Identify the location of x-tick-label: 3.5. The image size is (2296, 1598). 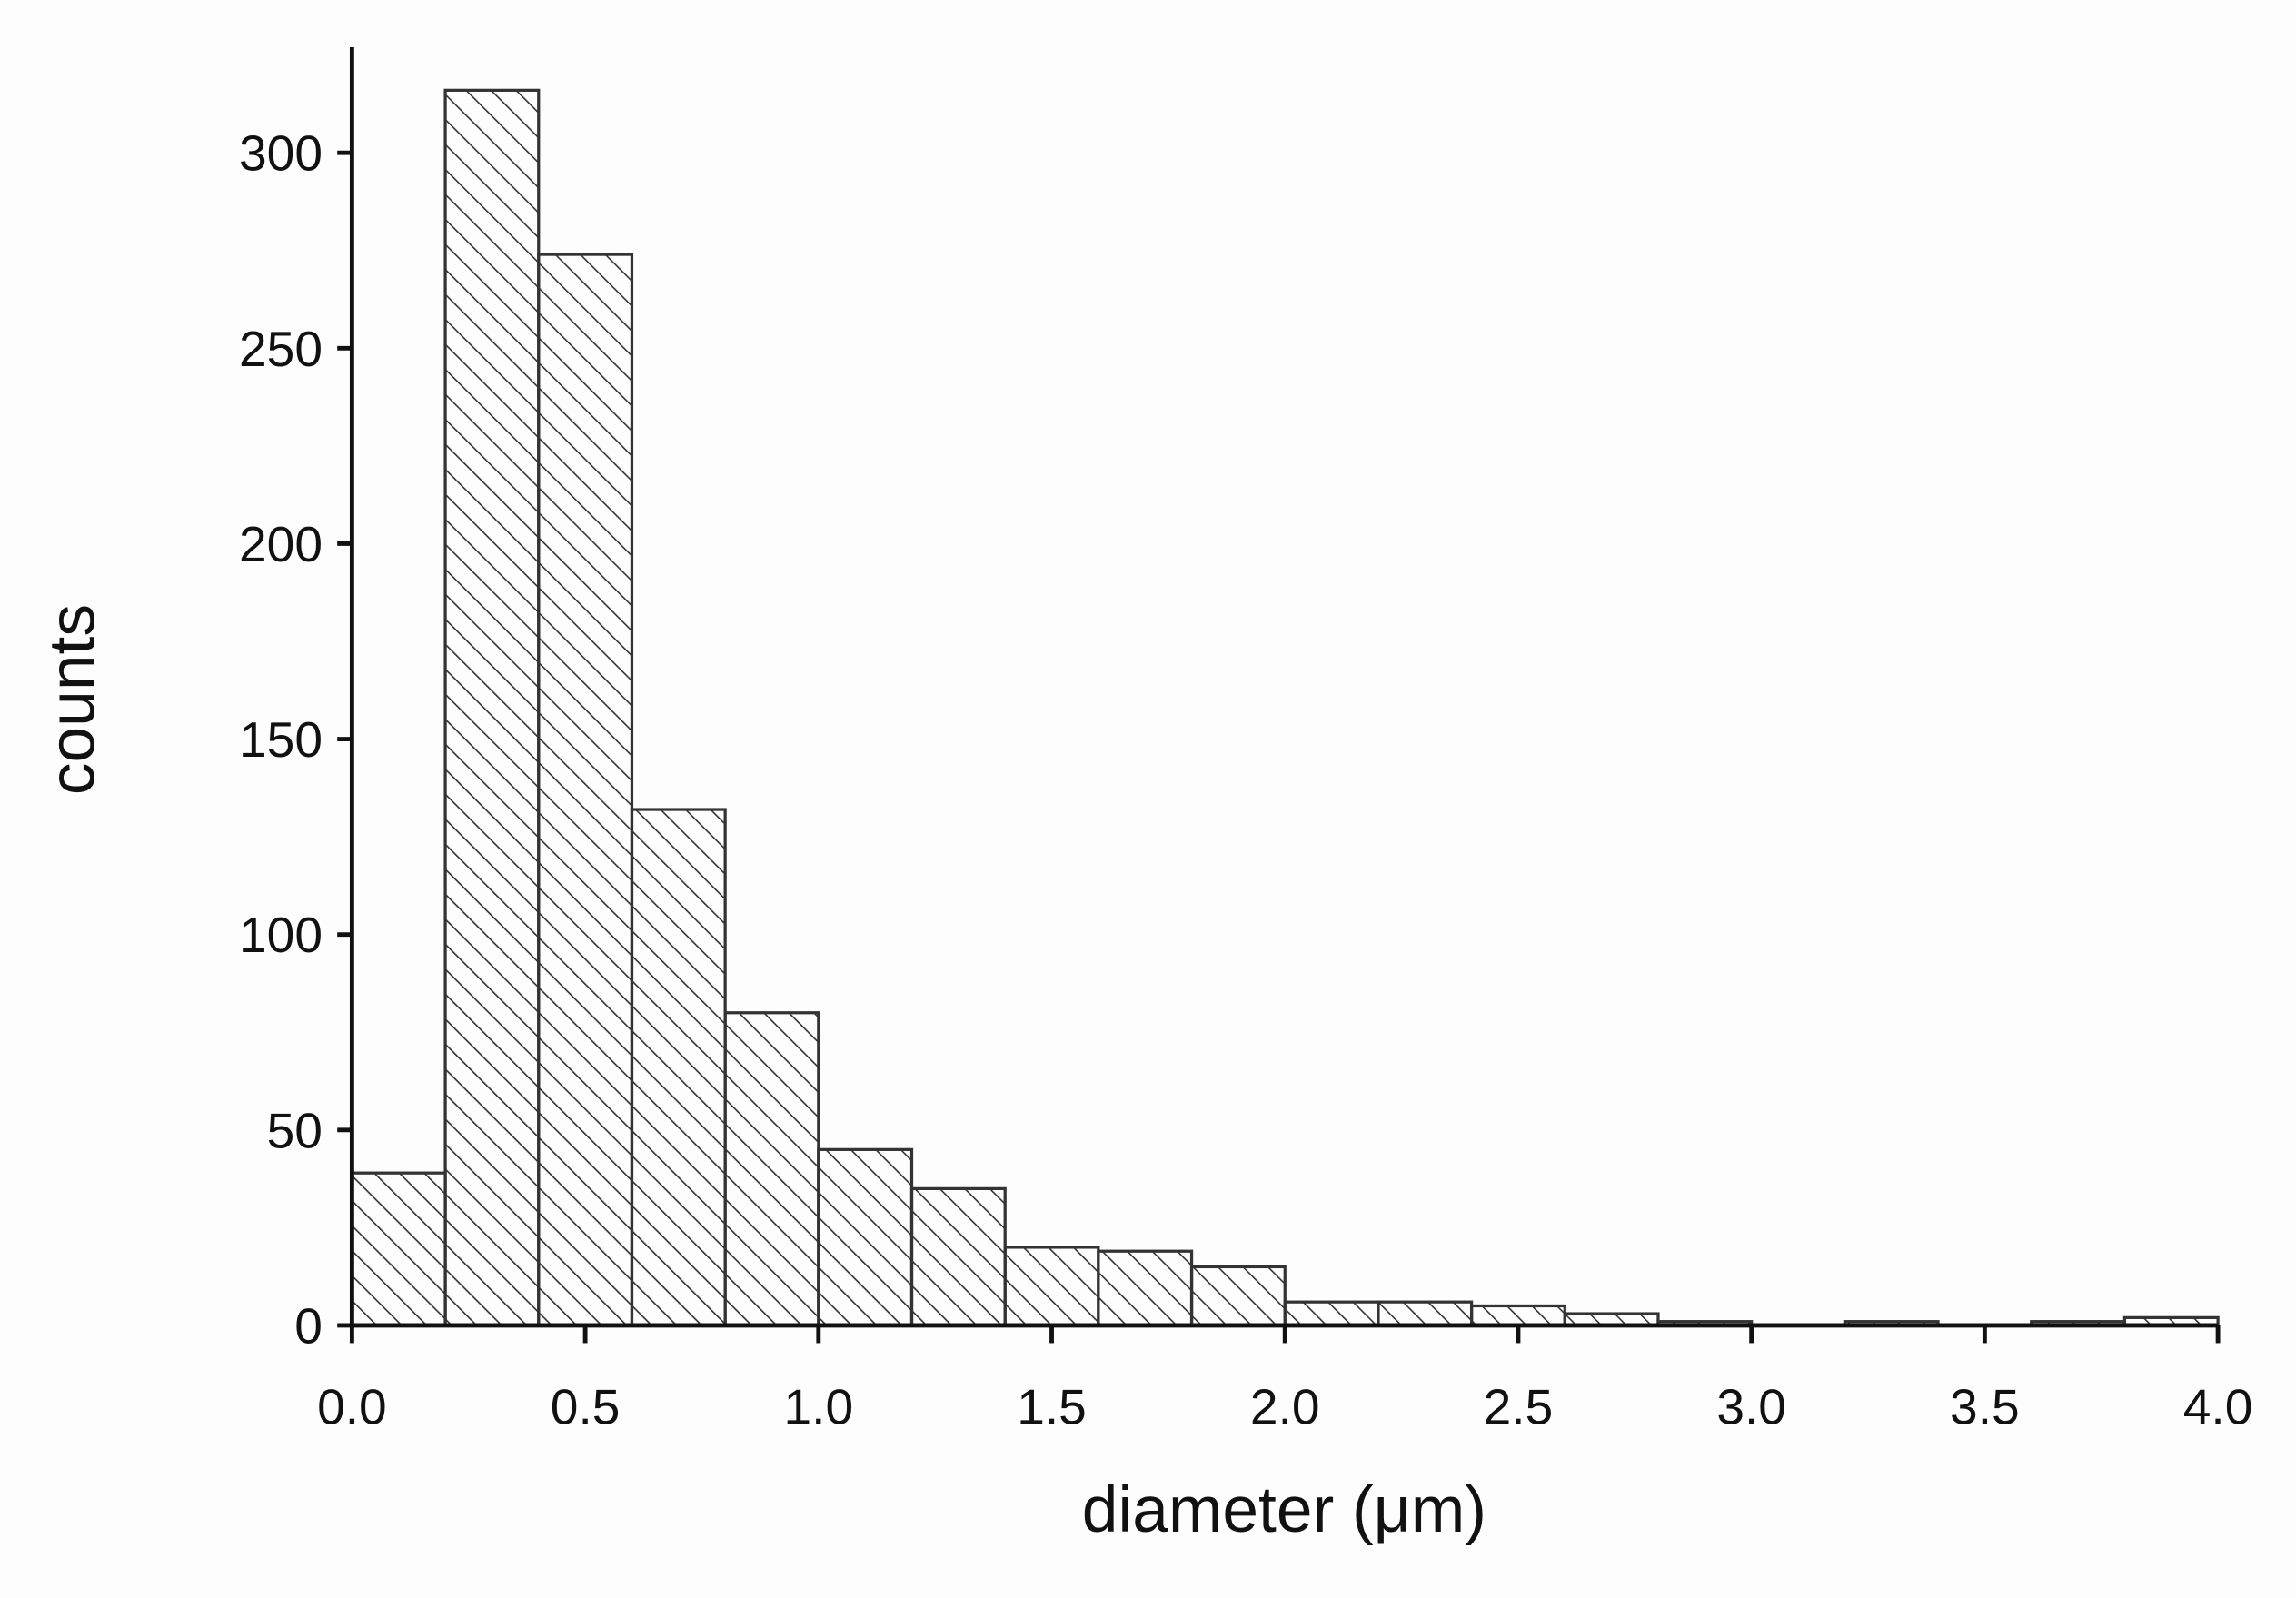
(1985, 1407).